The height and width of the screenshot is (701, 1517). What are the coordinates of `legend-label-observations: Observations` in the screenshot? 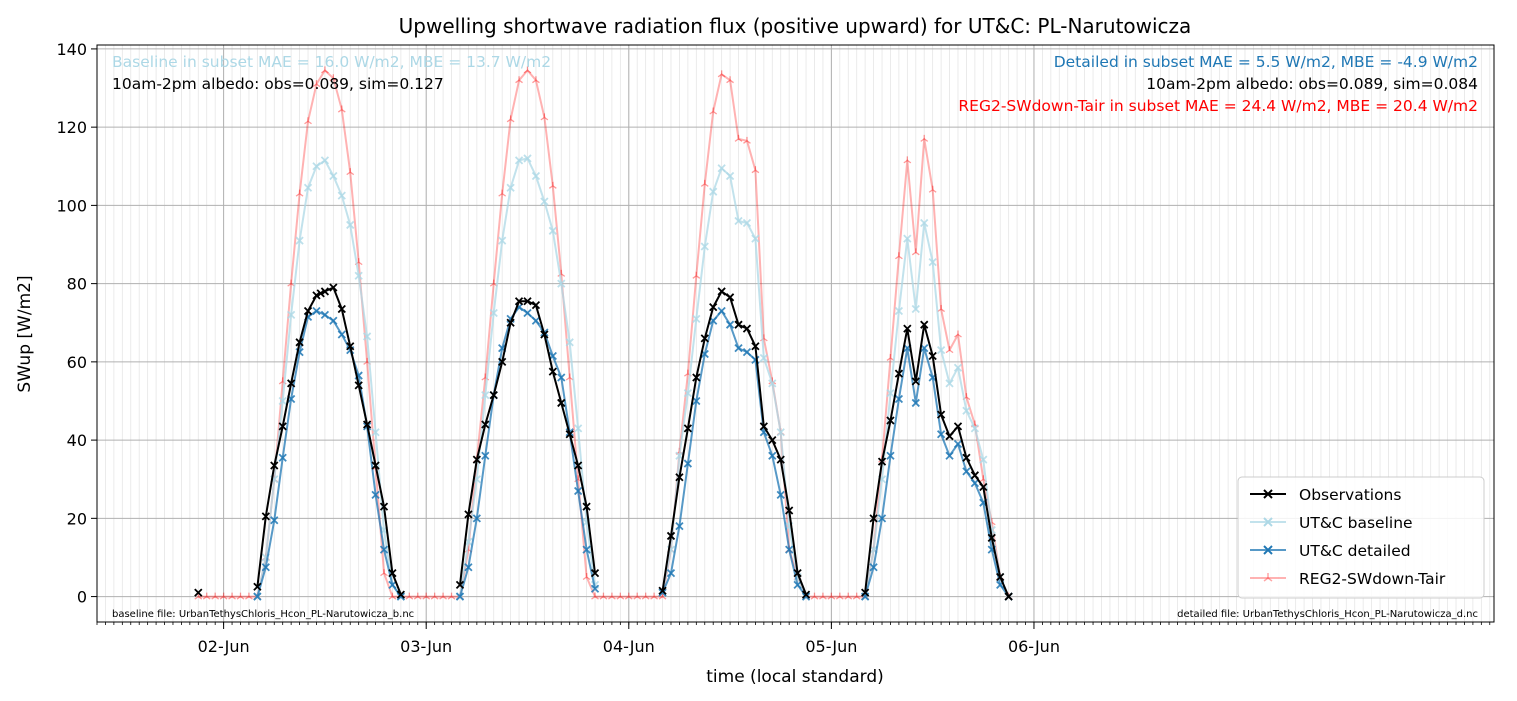 It's located at (1350, 495).